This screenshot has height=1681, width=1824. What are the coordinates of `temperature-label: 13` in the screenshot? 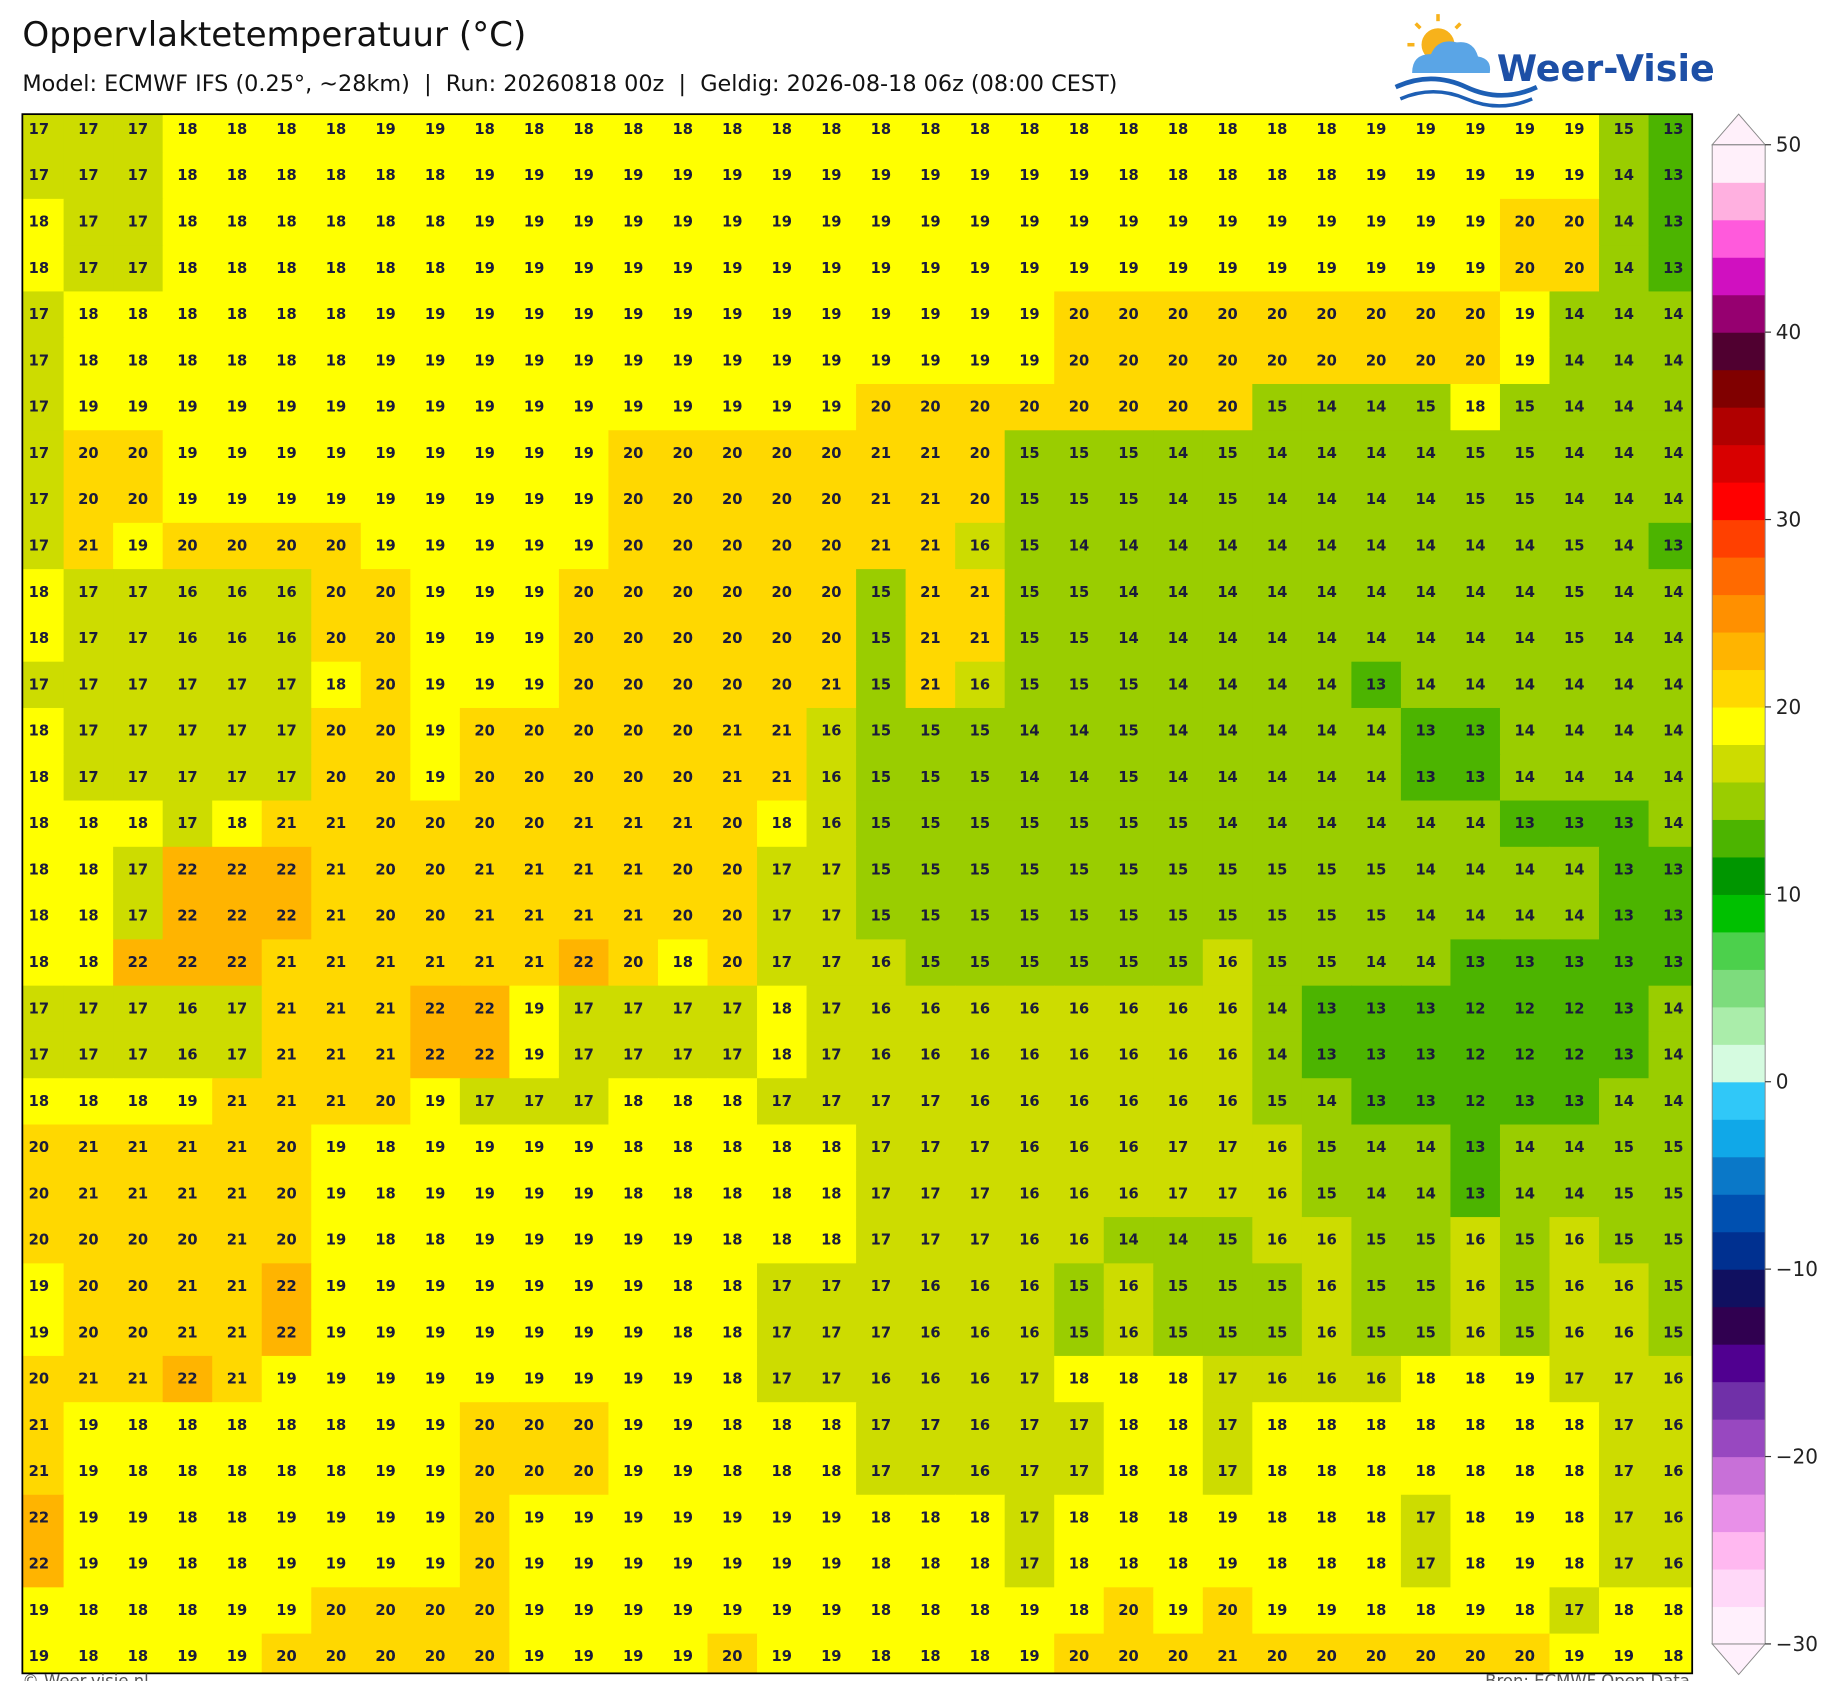 It's located at (1673, 962).